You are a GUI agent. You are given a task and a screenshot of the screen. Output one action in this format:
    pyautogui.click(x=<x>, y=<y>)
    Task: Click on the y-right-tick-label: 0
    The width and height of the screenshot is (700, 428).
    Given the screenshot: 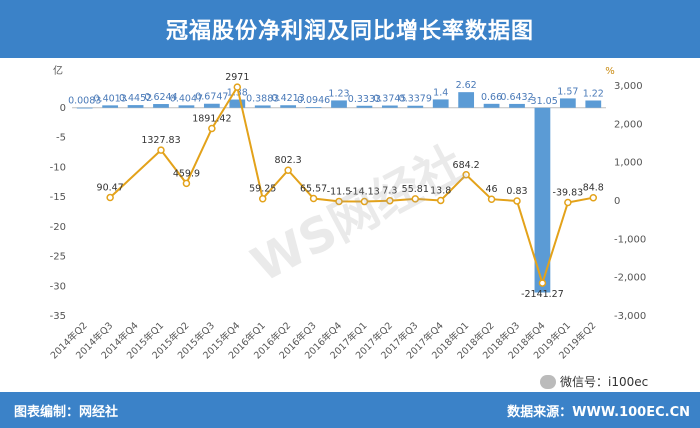 What is the action you would take?
    pyautogui.click(x=617, y=201)
    